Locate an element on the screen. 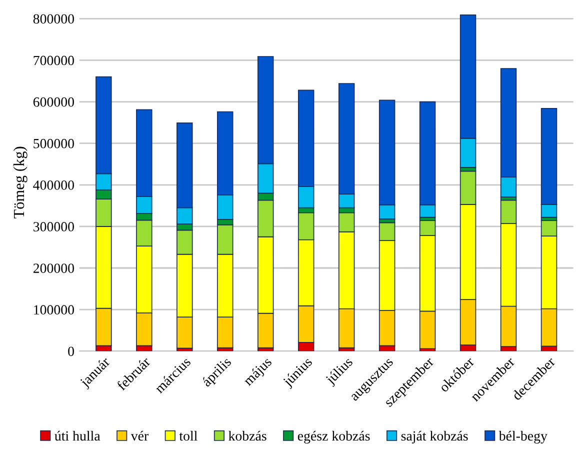  y-tick-label: 100000 is located at coordinates (54, 310).